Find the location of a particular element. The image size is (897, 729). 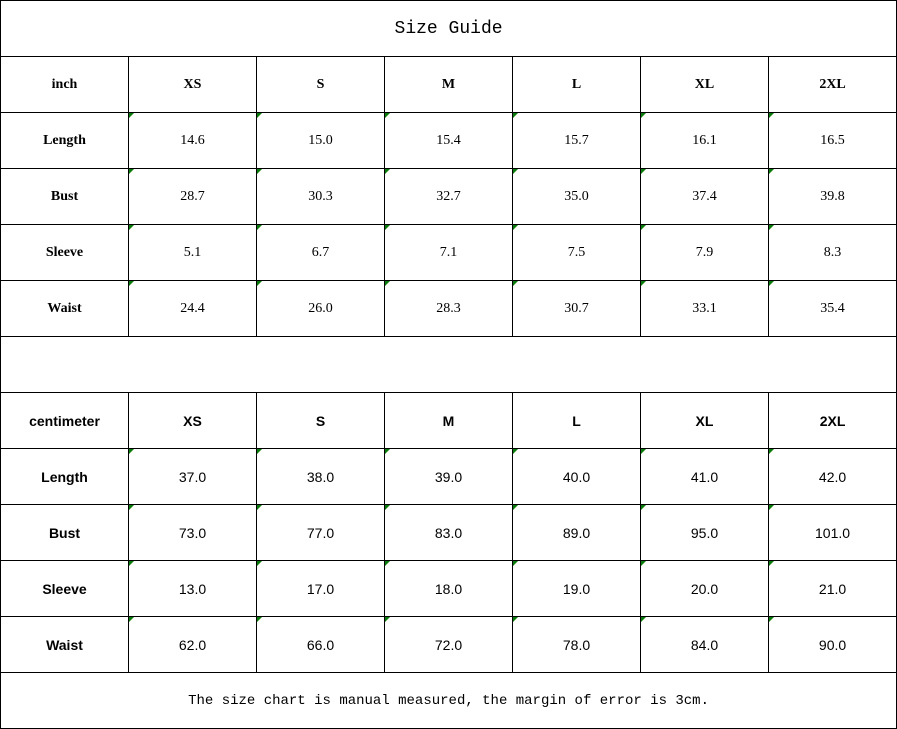

value-text: 15.7 is located at coordinates (576, 140).